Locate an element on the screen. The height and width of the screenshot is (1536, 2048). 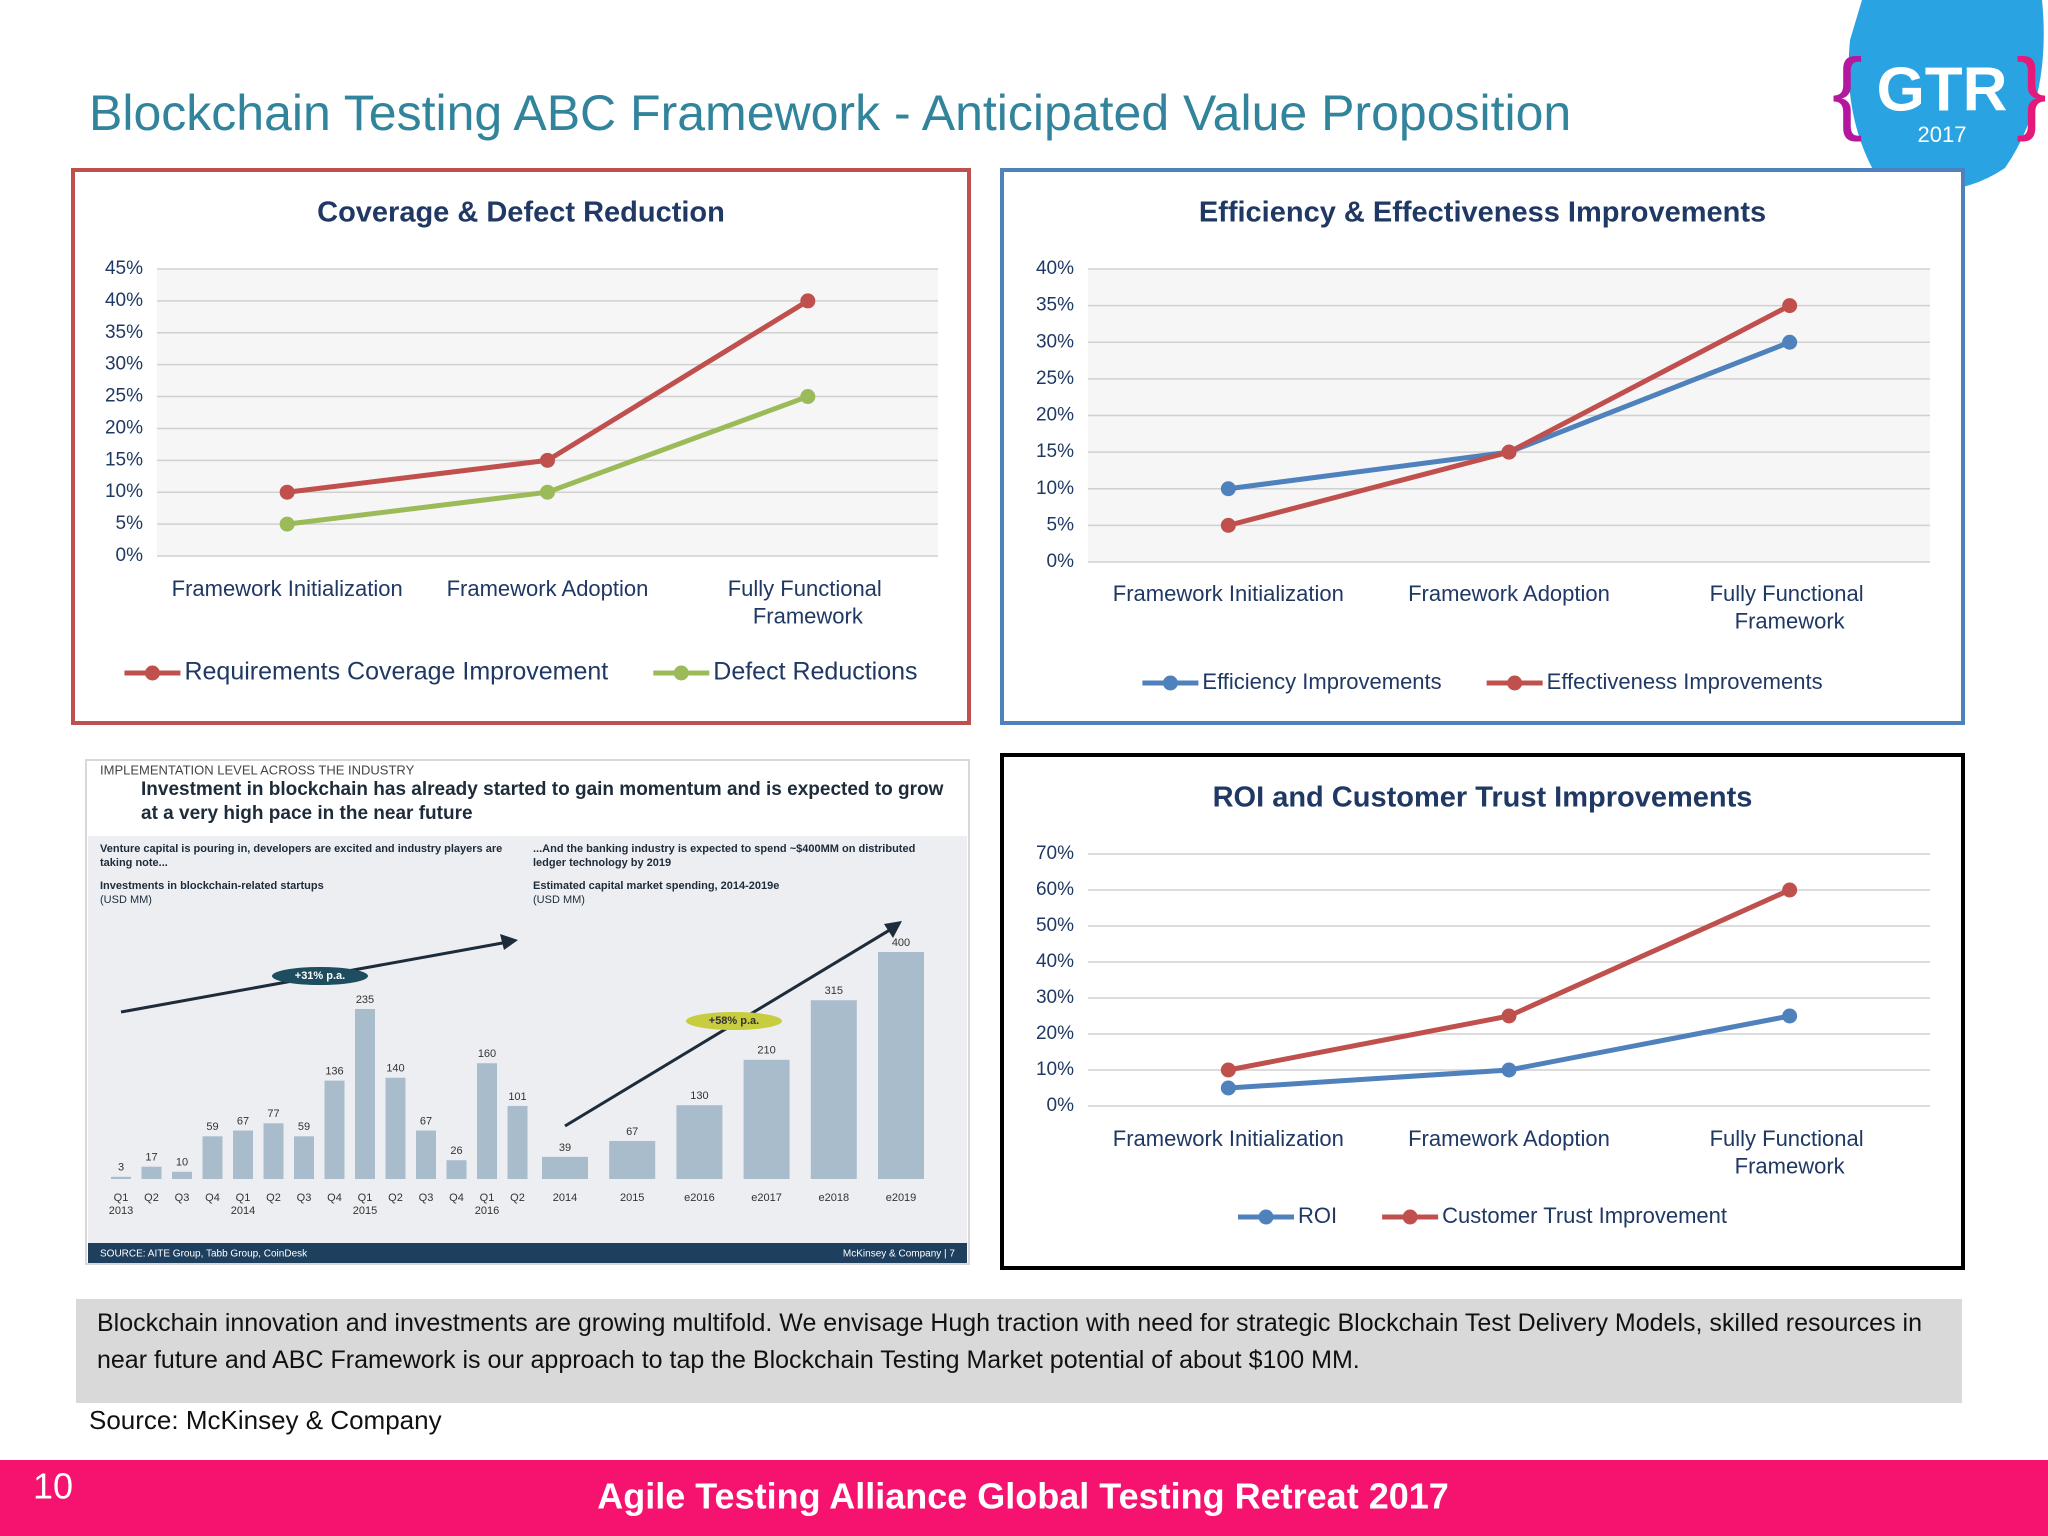
annotation: +58% p.a. is located at coordinates (734, 1021).